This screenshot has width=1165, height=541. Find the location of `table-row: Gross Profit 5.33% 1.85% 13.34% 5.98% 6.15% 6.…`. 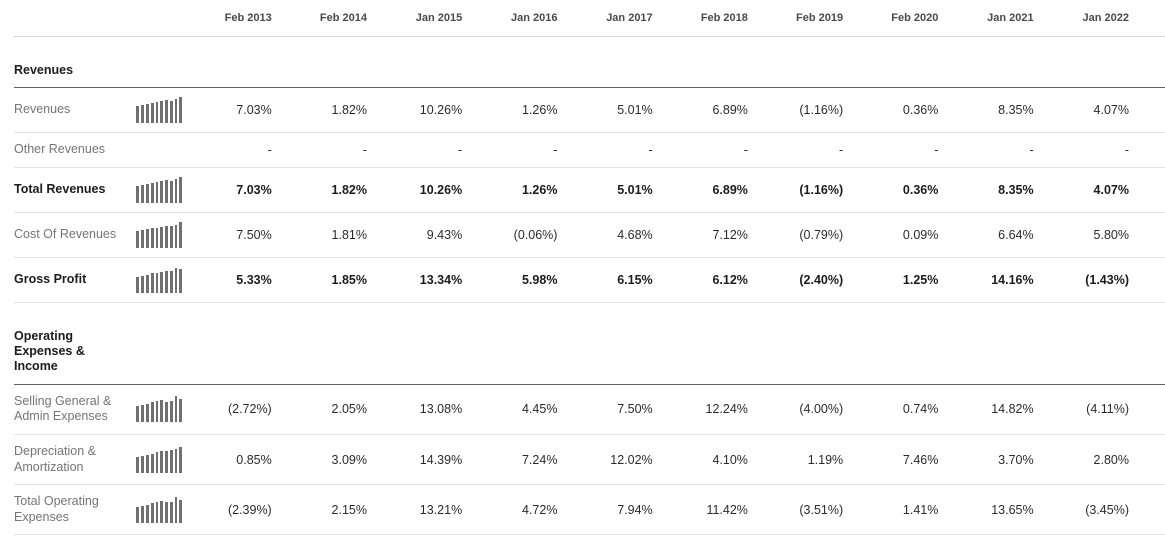

table-row: Gross Profit 5.33% 1.85% 13.34% 5.98% 6.15% 6.… is located at coordinates (589, 280).